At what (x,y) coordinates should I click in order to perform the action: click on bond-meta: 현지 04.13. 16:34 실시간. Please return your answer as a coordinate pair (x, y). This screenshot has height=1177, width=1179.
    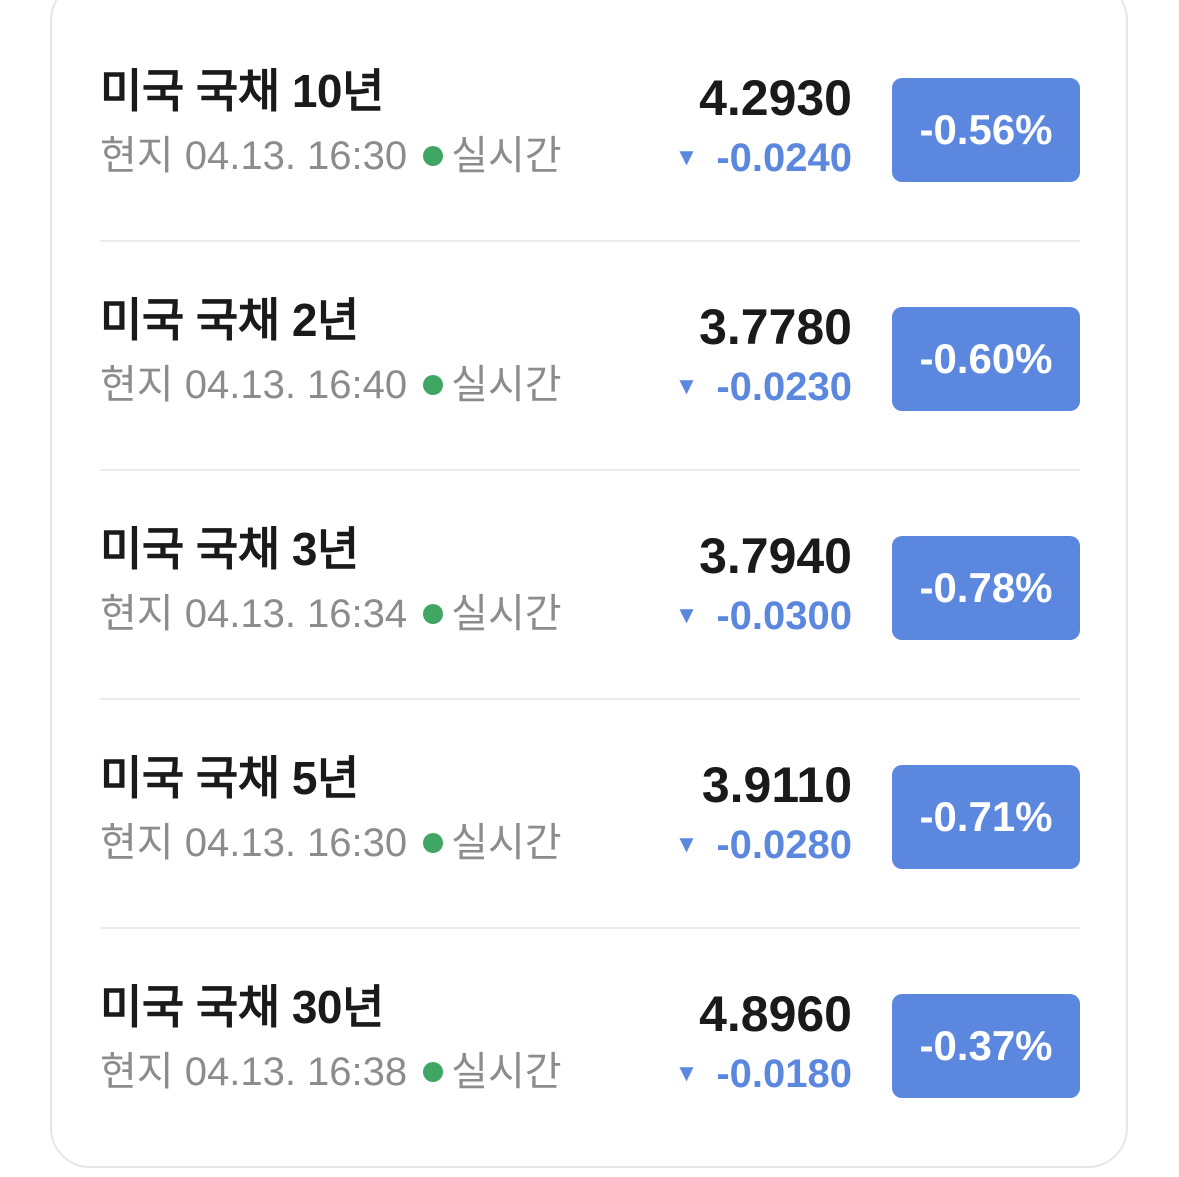
    Looking at the image, I should click on (331, 614).